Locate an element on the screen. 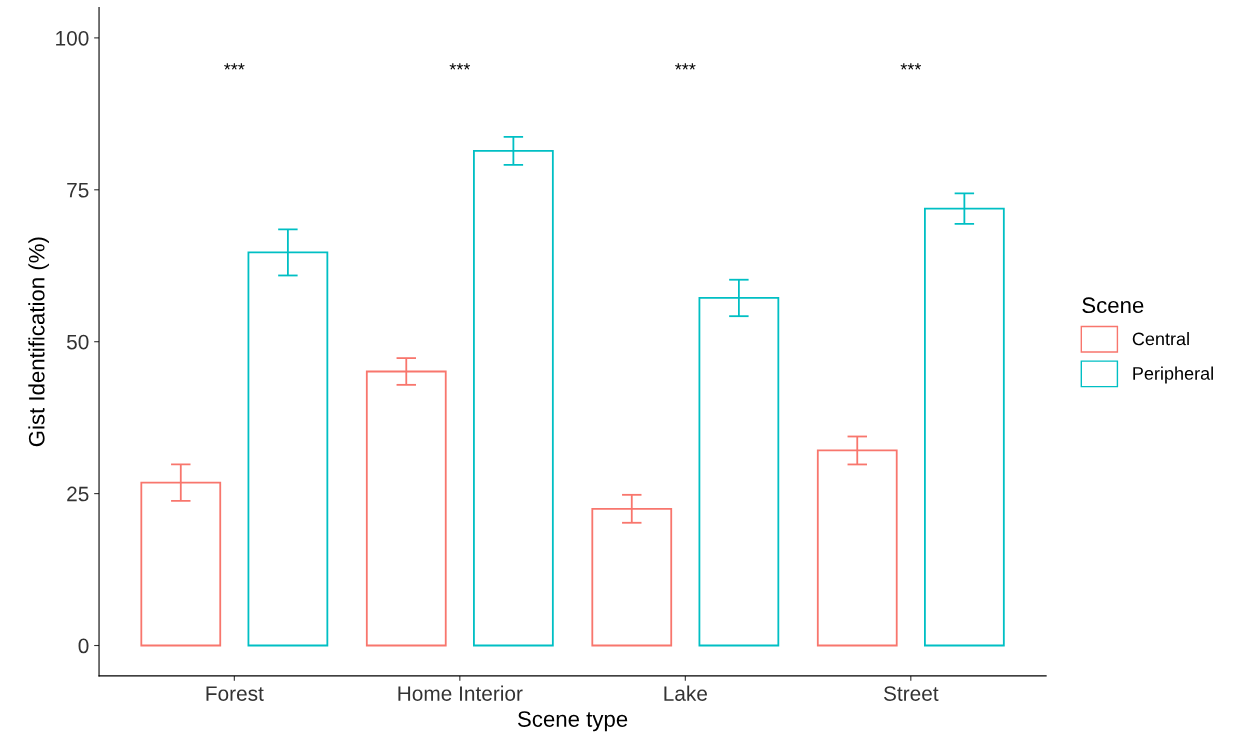 This screenshot has width=1238, height=751. x-tick-label: Lake is located at coordinates (685, 693).